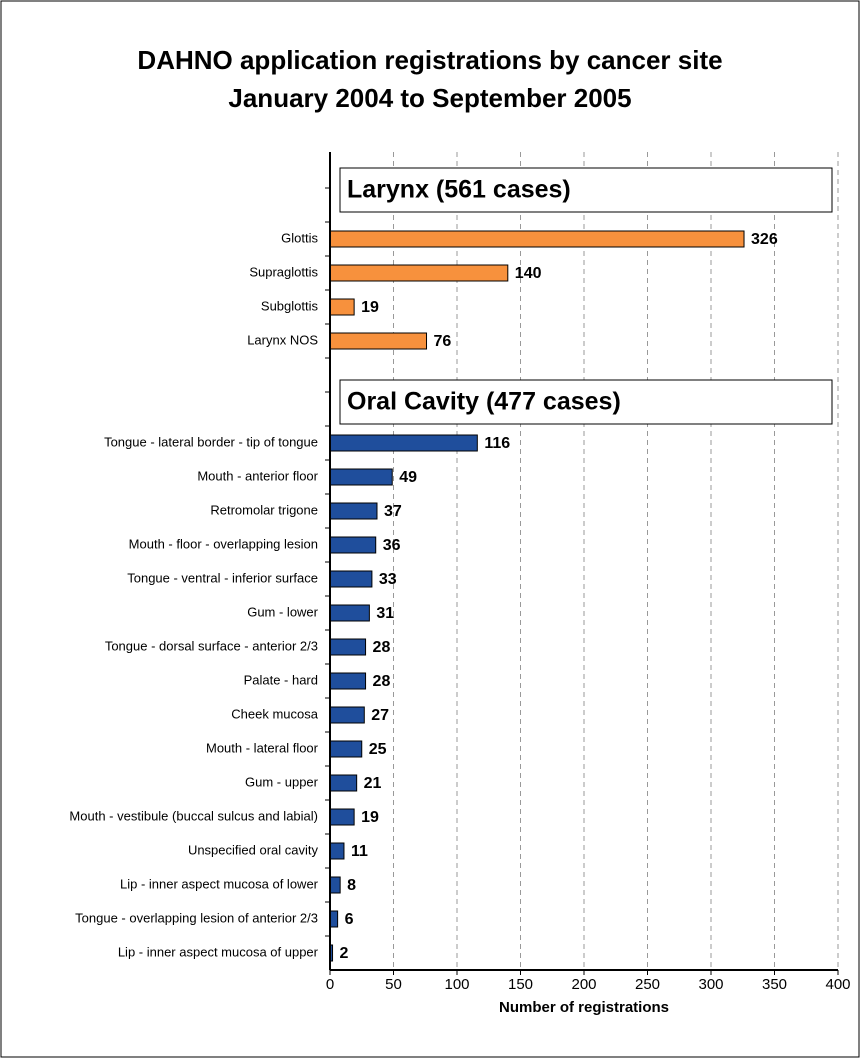 The height and width of the screenshot is (1059, 861). Describe the element at coordinates (392, 545) in the screenshot. I see `value-label: 36` at that location.